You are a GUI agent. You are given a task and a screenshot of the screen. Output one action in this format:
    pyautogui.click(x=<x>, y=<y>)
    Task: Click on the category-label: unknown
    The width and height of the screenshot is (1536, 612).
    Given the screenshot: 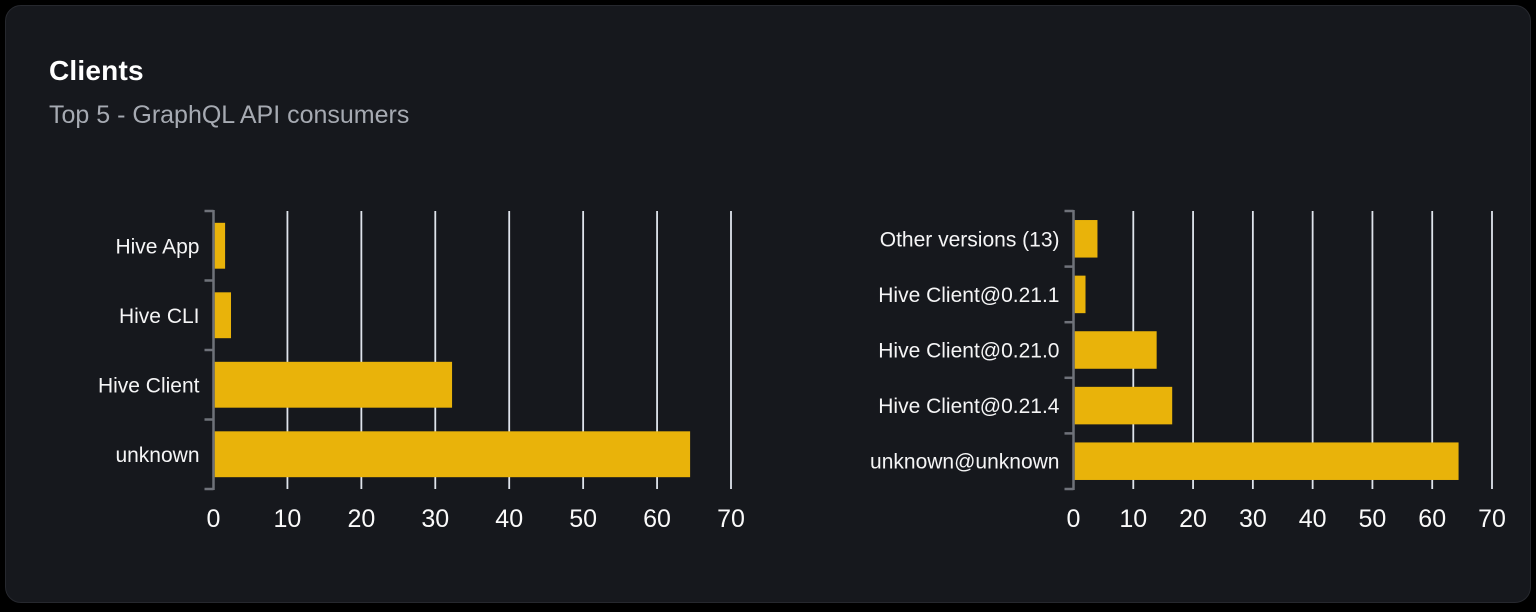 What is the action you would take?
    pyautogui.click(x=157, y=455)
    